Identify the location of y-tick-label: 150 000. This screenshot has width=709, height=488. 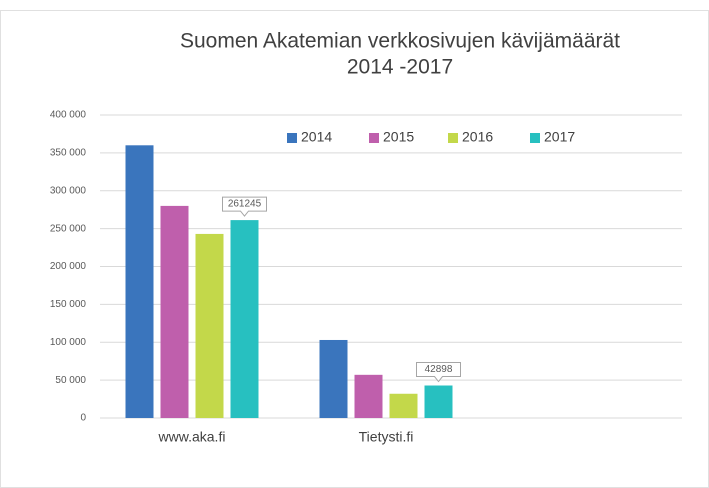
(68, 304).